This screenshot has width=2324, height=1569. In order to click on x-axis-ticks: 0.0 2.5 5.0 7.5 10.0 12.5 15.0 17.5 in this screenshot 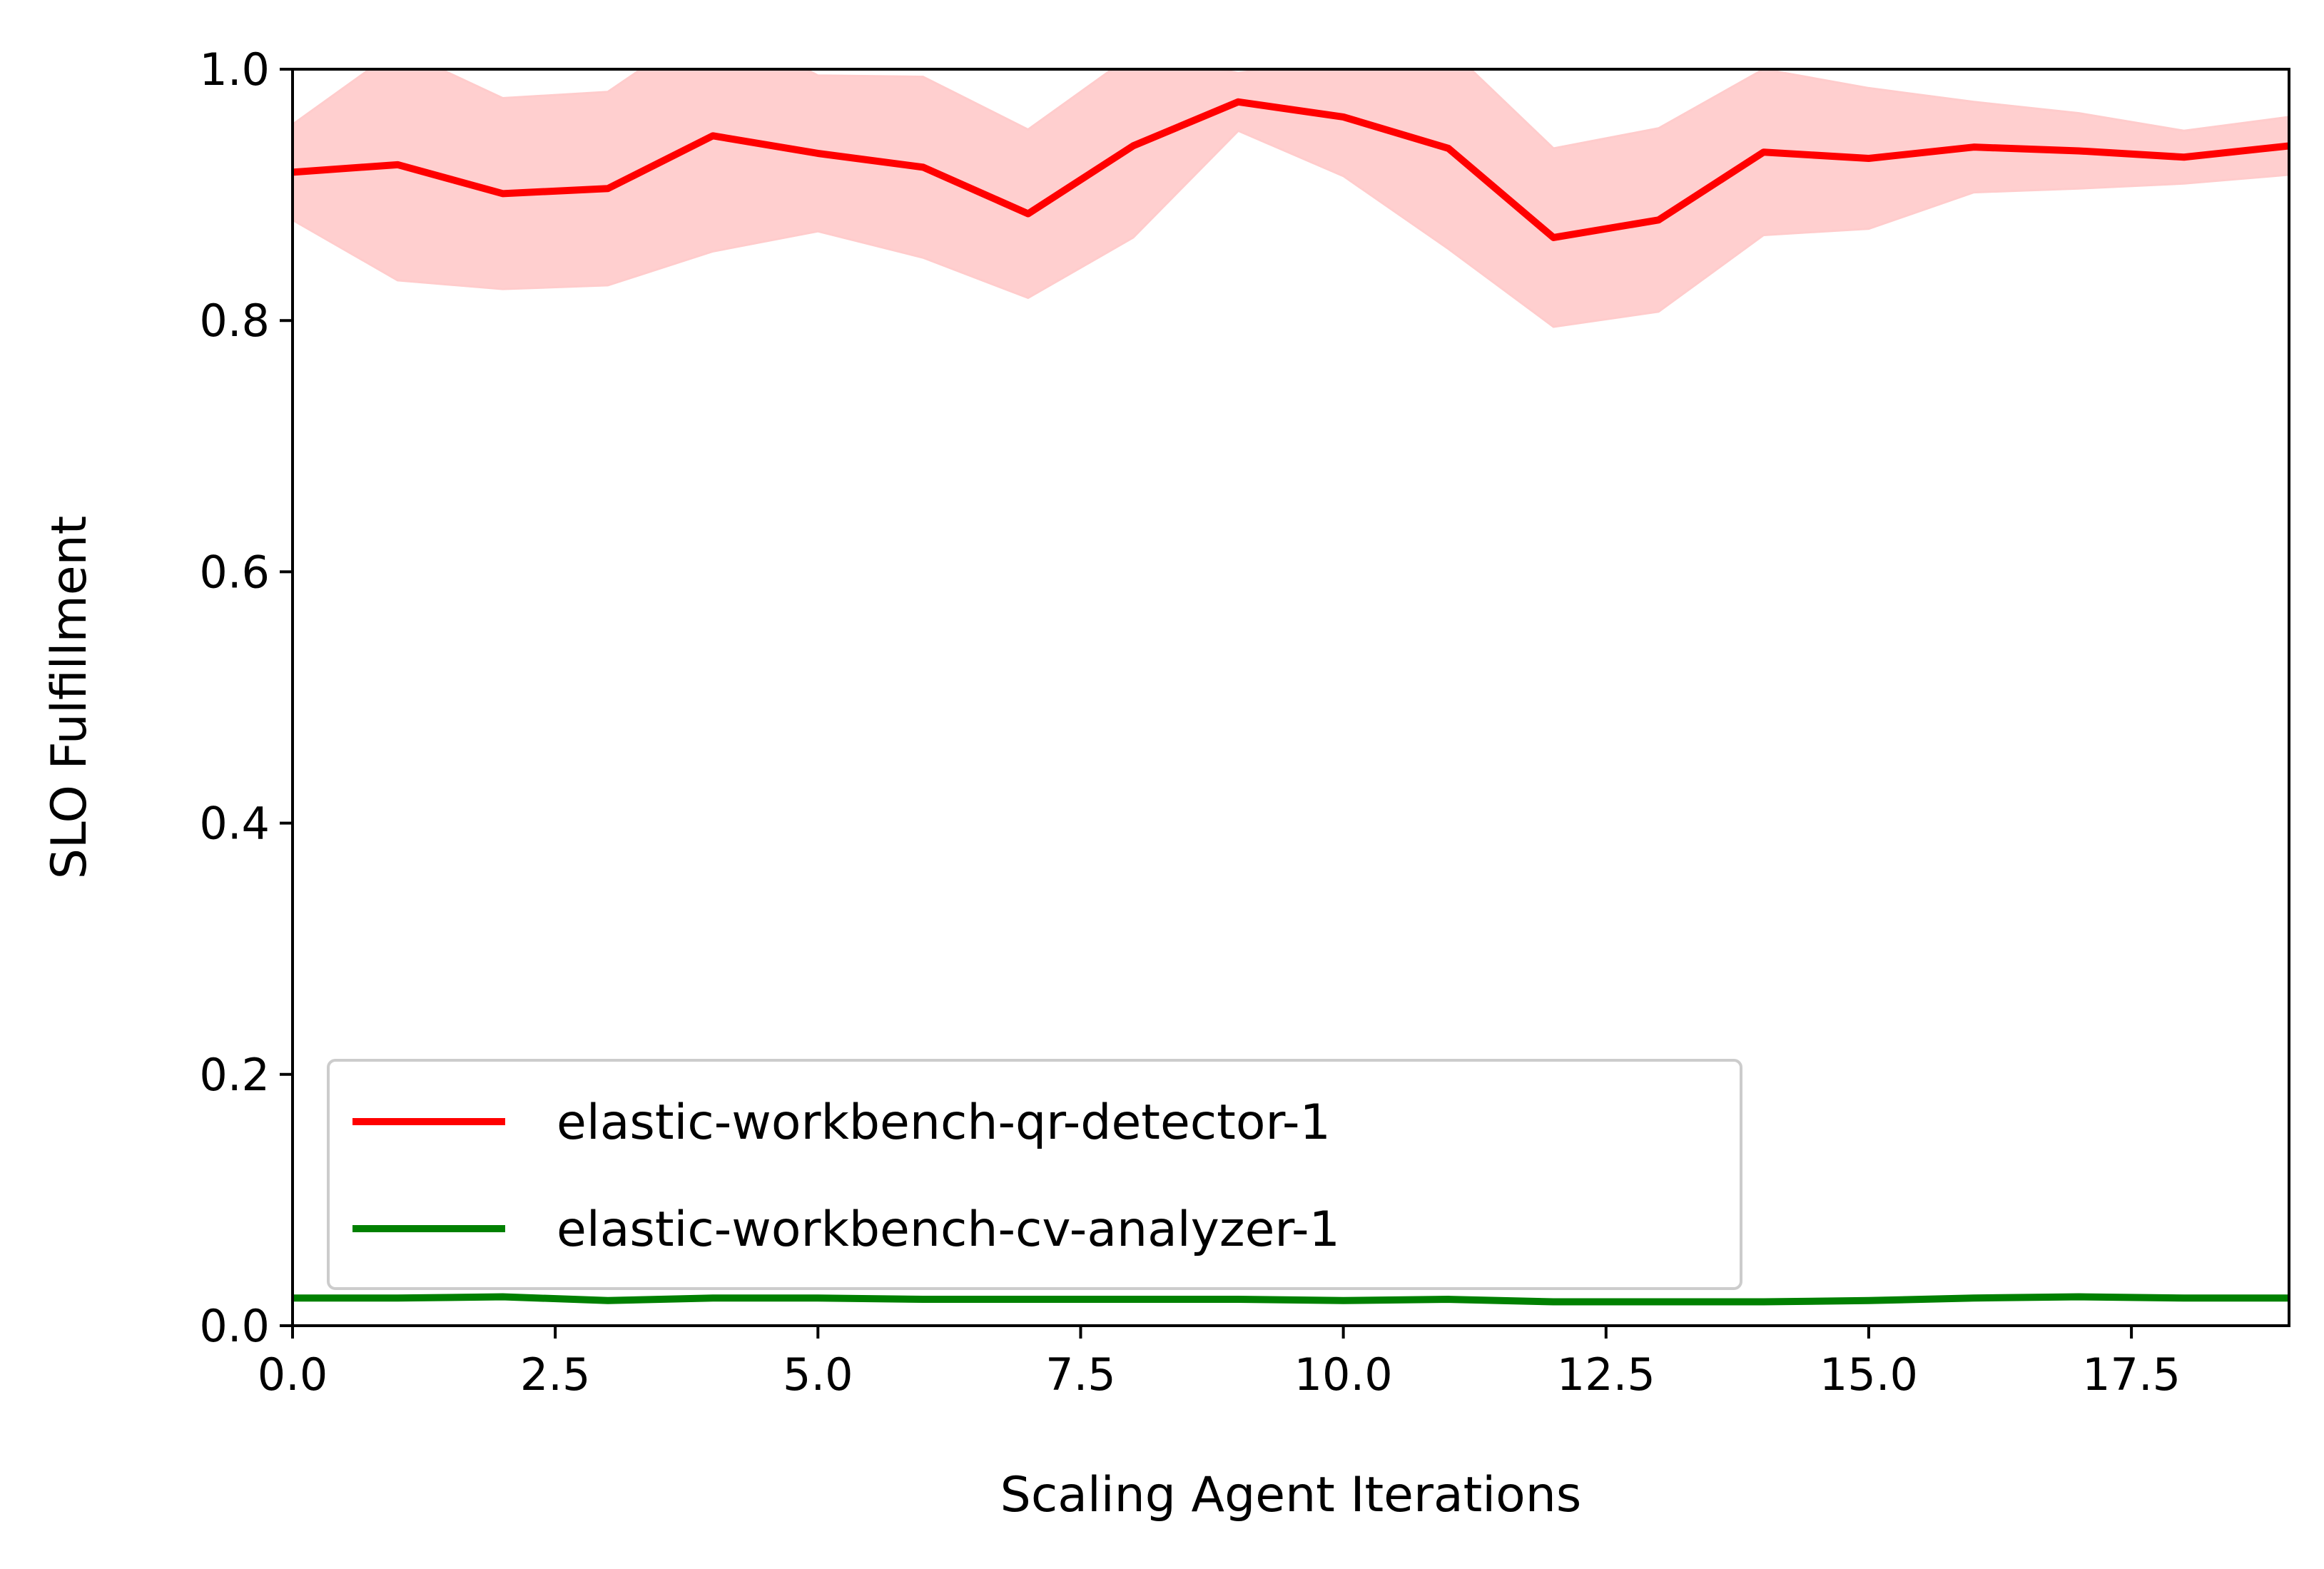, I will do `click(1219, 1363)`.